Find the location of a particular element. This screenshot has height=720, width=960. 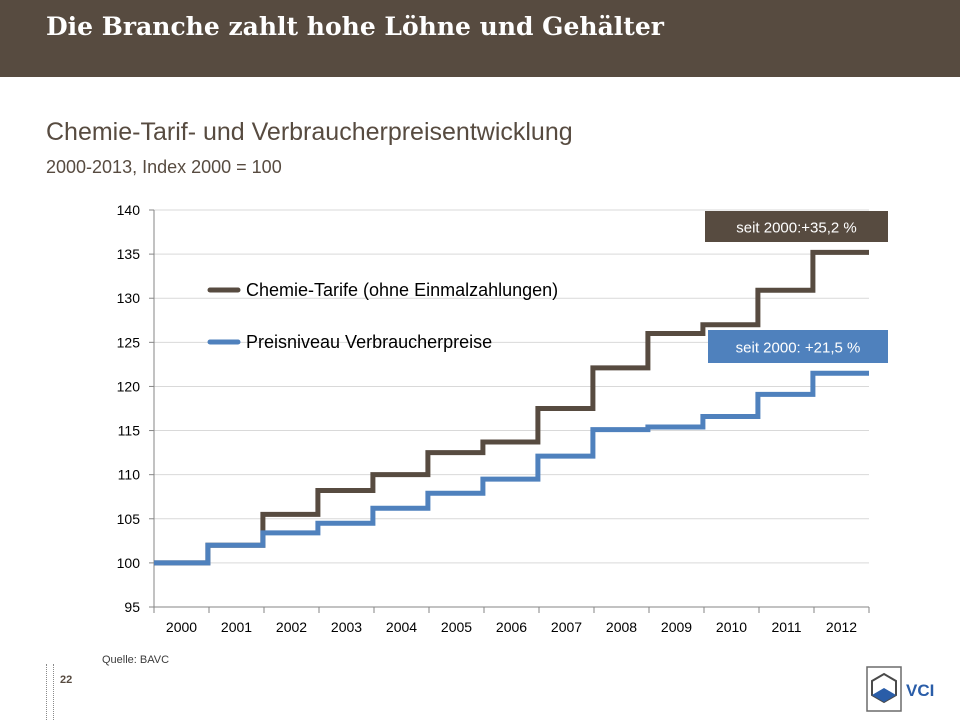

x-tick-label: 2006 is located at coordinates (511, 627).